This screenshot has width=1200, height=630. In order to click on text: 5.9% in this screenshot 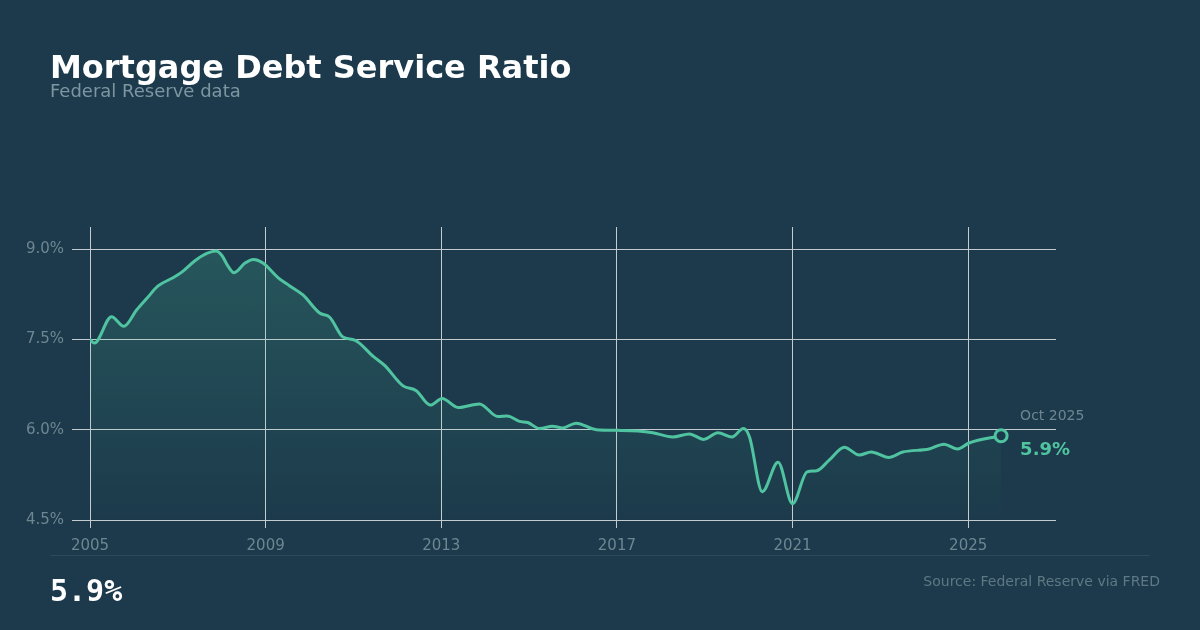, I will do `click(86, 590)`.